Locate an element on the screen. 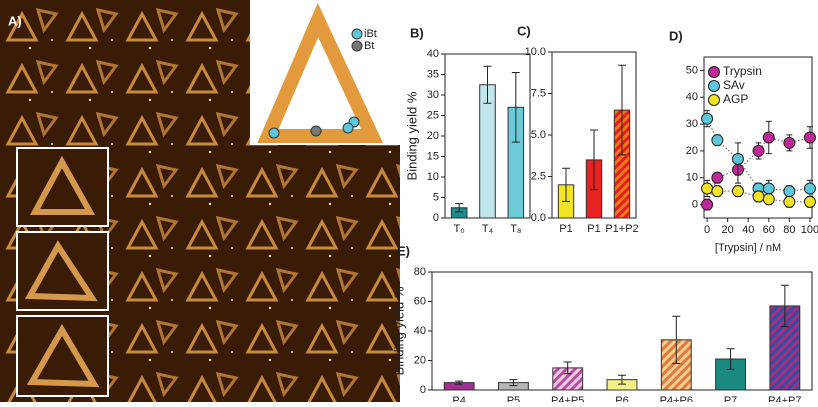 Image resolution: width=818 pixels, height=407 pixels. panel-label: E) is located at coordinates (403, 250).